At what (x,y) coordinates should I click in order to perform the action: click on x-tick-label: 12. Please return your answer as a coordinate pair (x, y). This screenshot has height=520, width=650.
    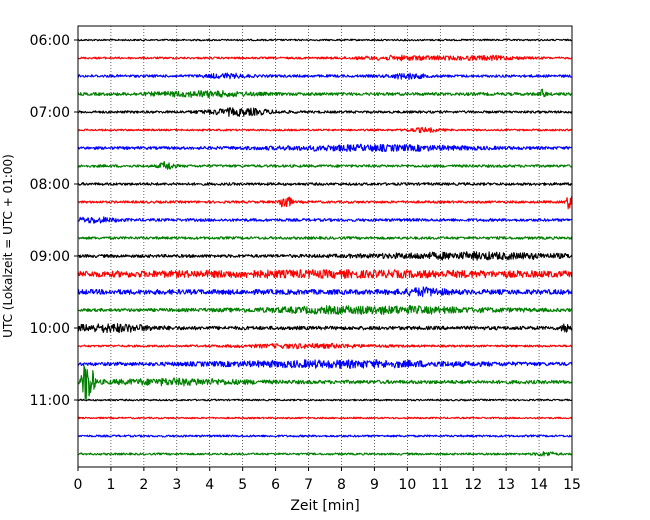
    Looking at the image, I should click on (473, 485).